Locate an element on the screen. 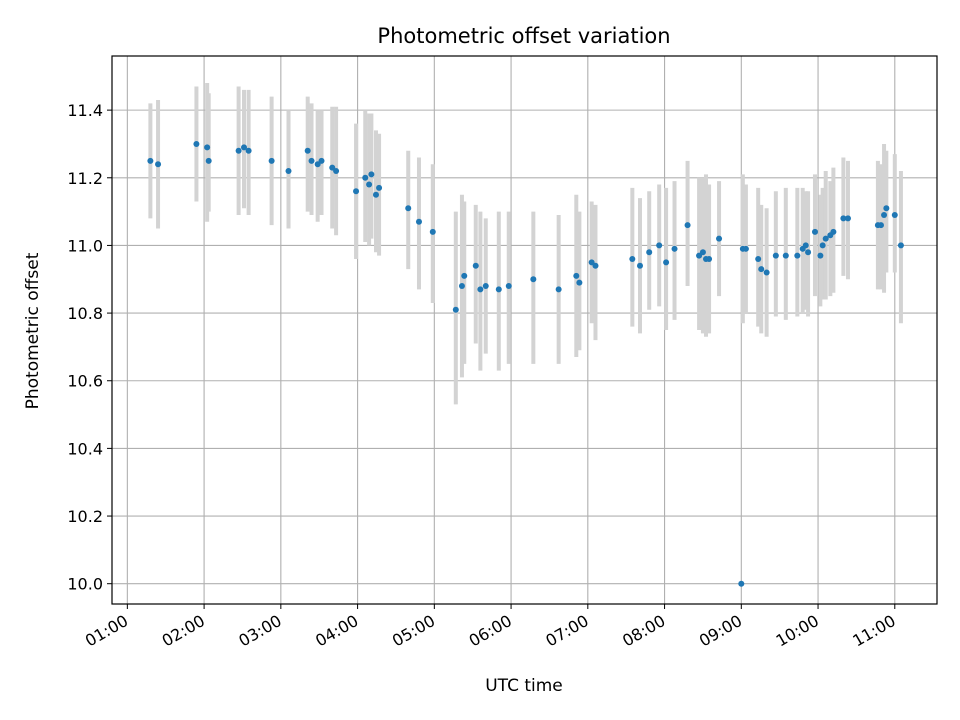 Image resolution: width=960 pixels, height=720 pixels. y-tick-label: 10.4 is located at coordinates (85, 448).